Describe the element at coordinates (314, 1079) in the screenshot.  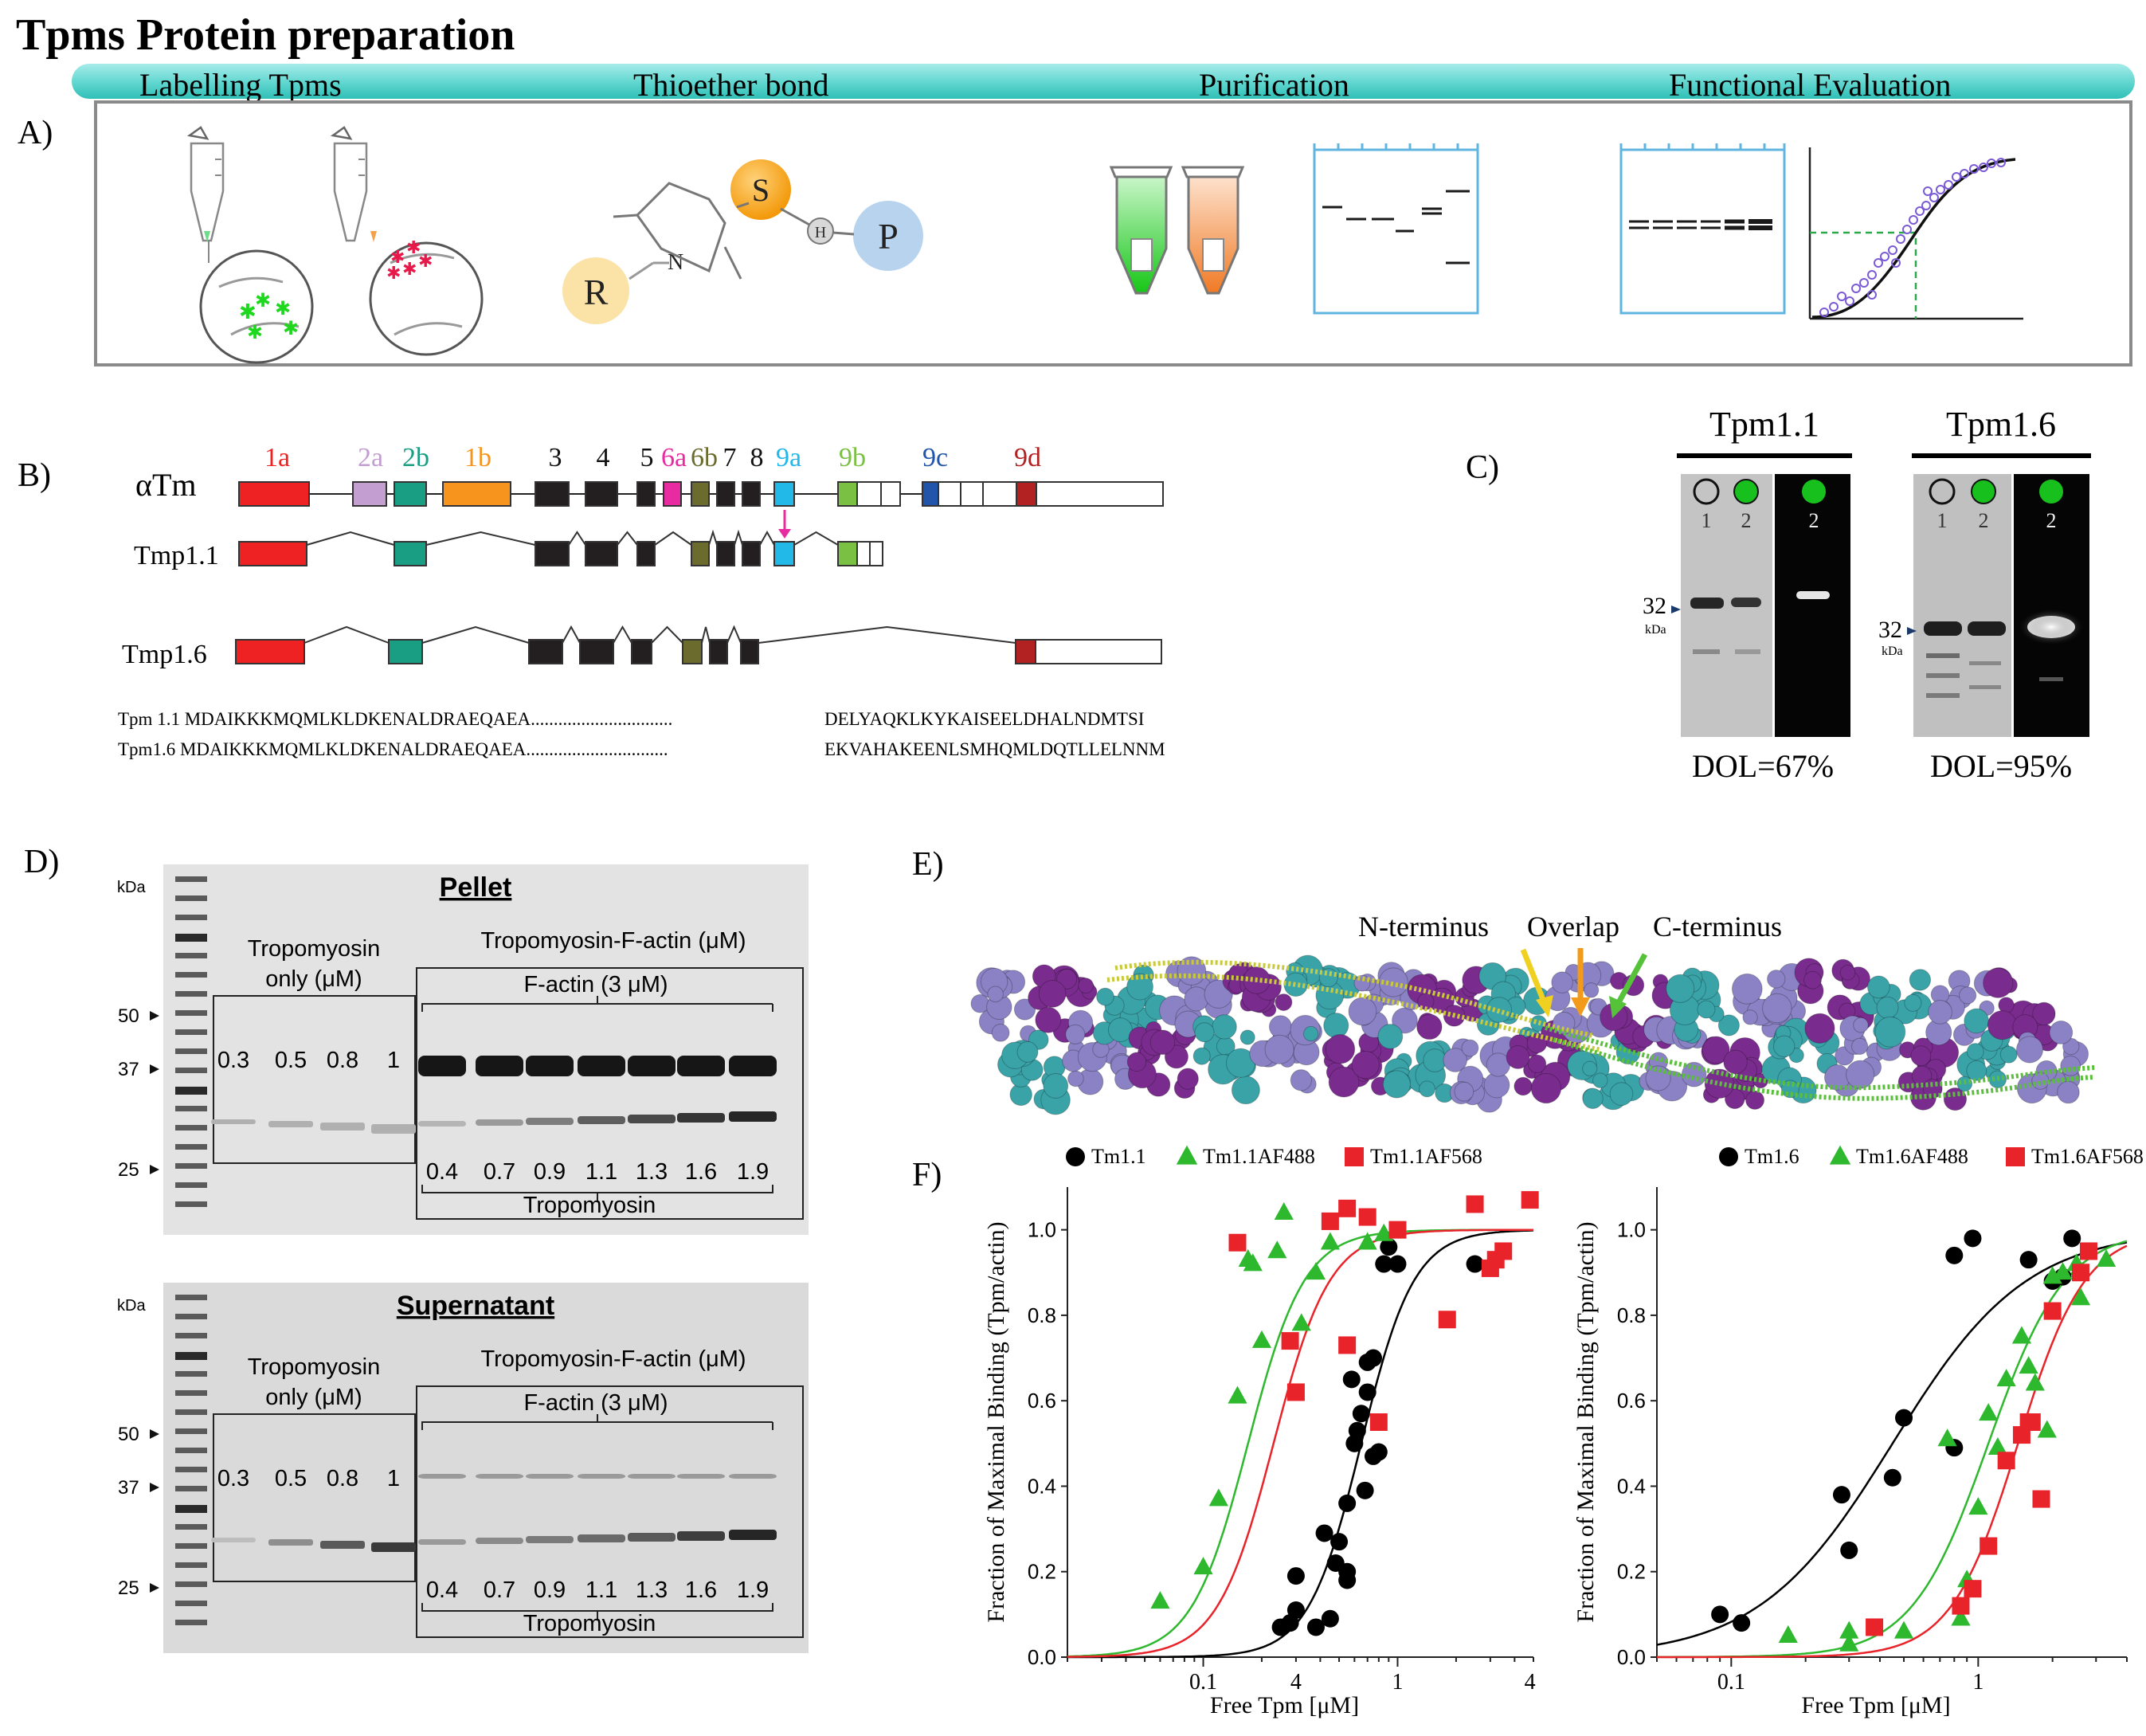
I see `box-tropomyosin-only` at that location.